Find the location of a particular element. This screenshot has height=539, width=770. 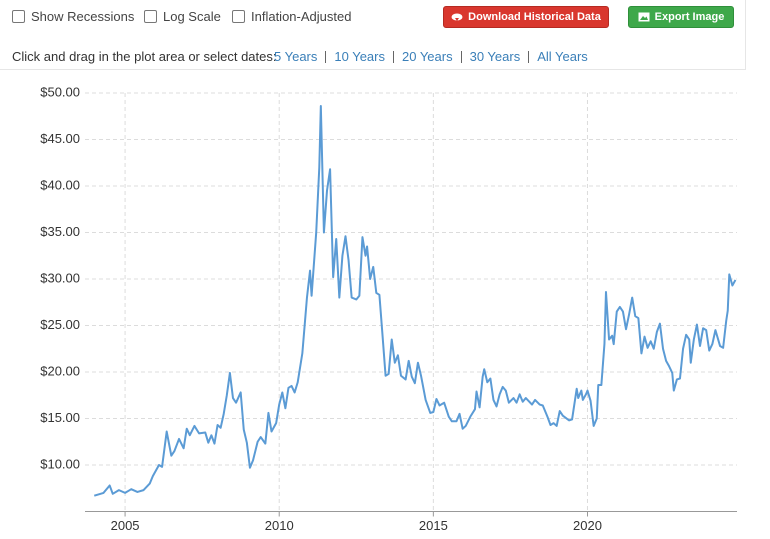

y-tick-label: $20.00 is located at coordinates (60, 370).